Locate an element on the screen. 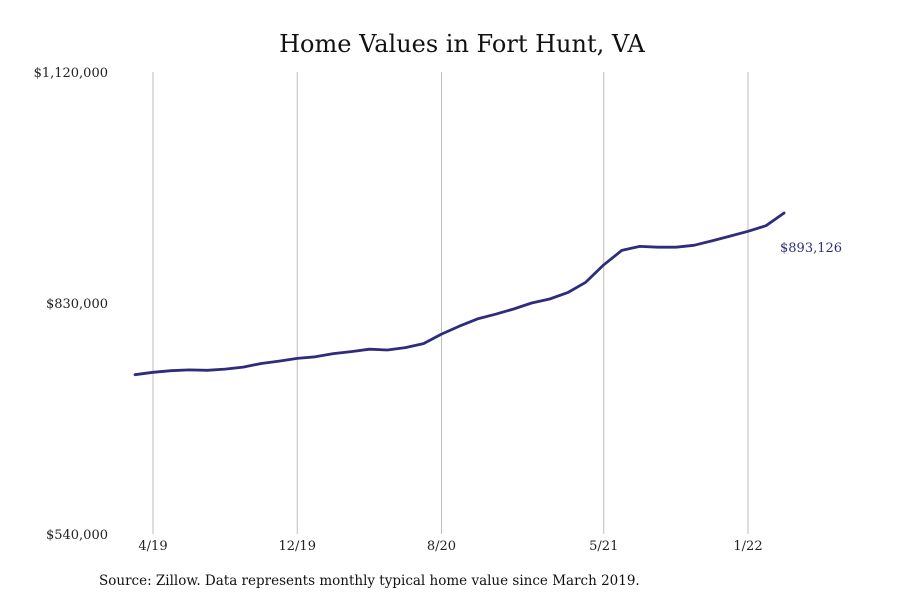 Image resolution: width=900 pixels, height=600 pixels. x-axis-tick-labels: 4/19 12/19 8/20 5/21 1/22 is located at coordinates (450, 546).